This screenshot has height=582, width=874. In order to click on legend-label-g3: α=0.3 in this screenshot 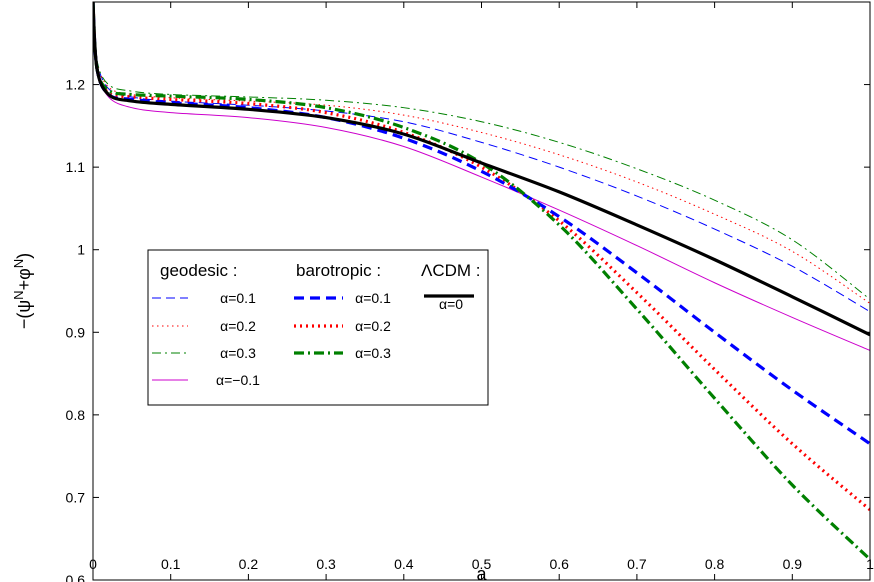, I will do `click(238, 353)`.